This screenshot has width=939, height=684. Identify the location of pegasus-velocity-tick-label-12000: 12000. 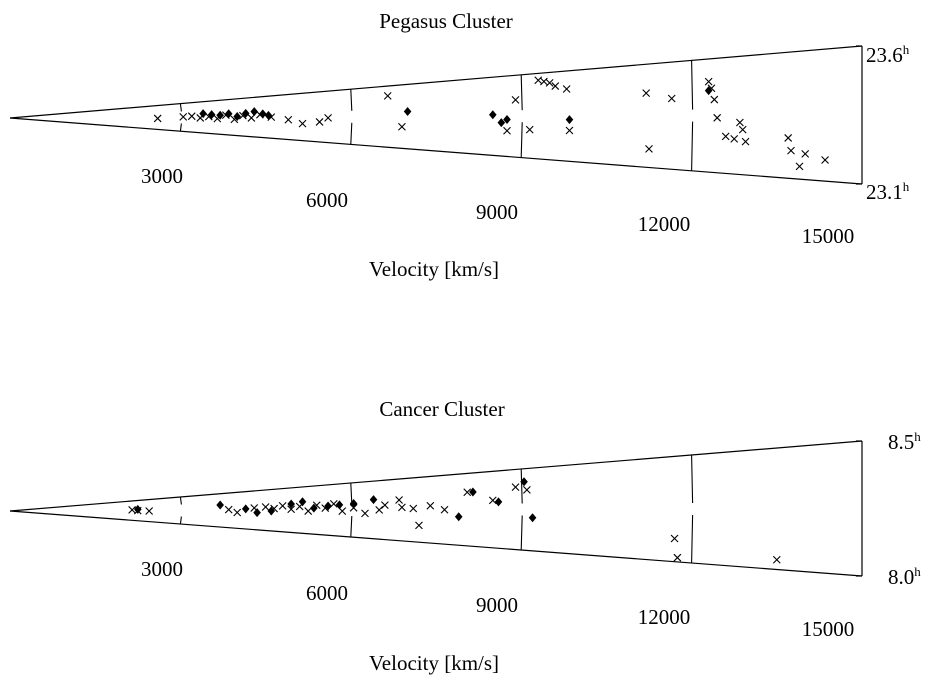
(664, 224).